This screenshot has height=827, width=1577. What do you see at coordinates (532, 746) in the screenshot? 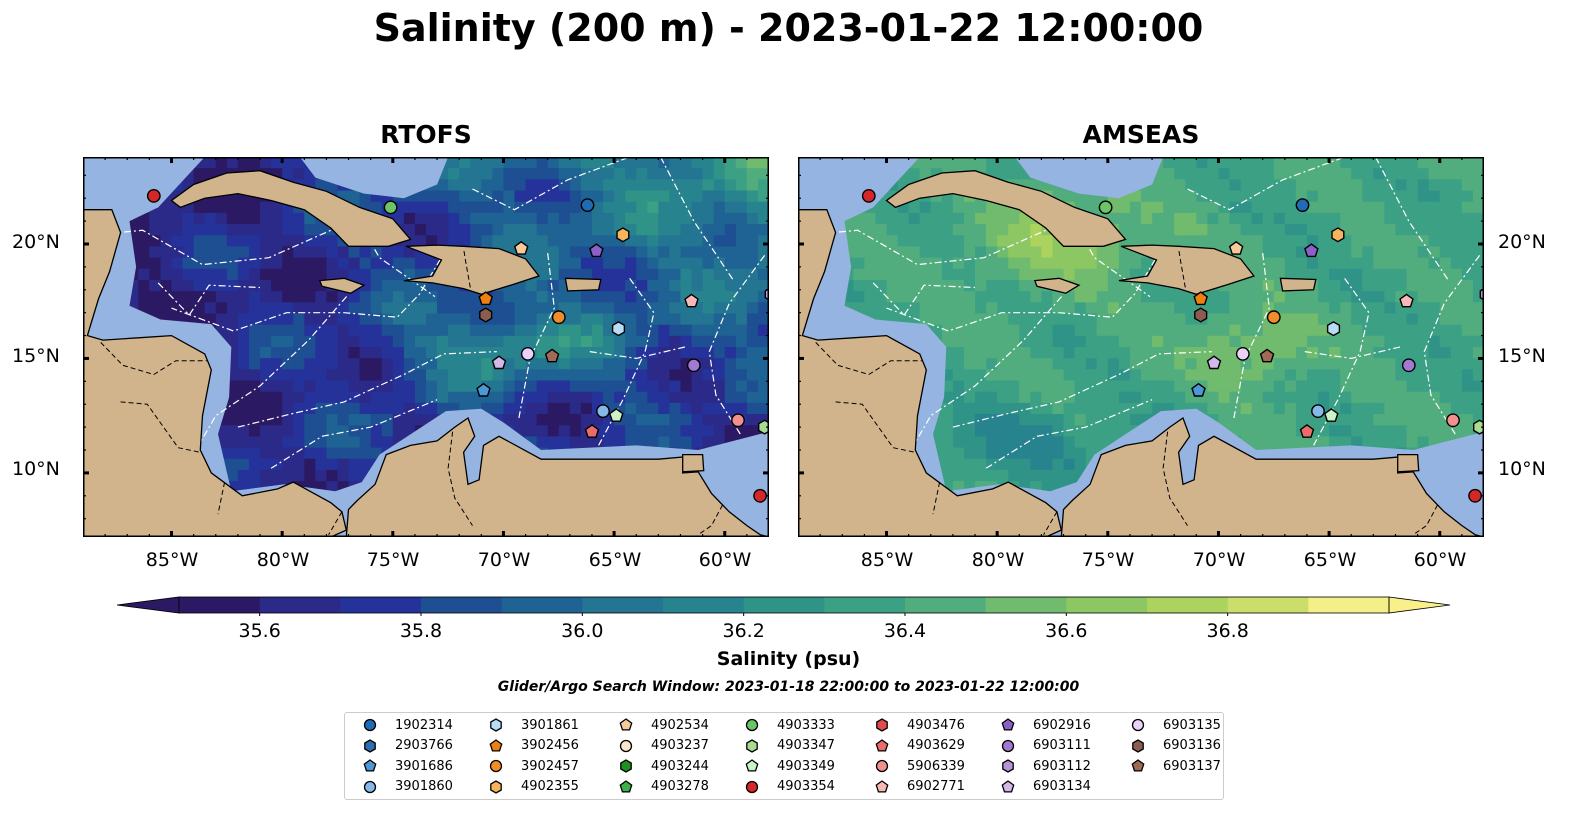
I see `legend-item-3902456: 3902456` at bounding box center [532, 746].